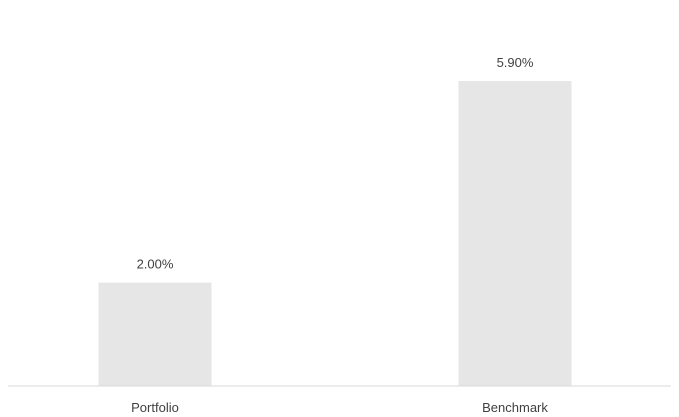 This screenshot has width=679, height=417. What do you see at coordinates (155, 264) in the screenshot?
I see `value-label-portfolio: 2.00%` at bounding box center [155, 264].